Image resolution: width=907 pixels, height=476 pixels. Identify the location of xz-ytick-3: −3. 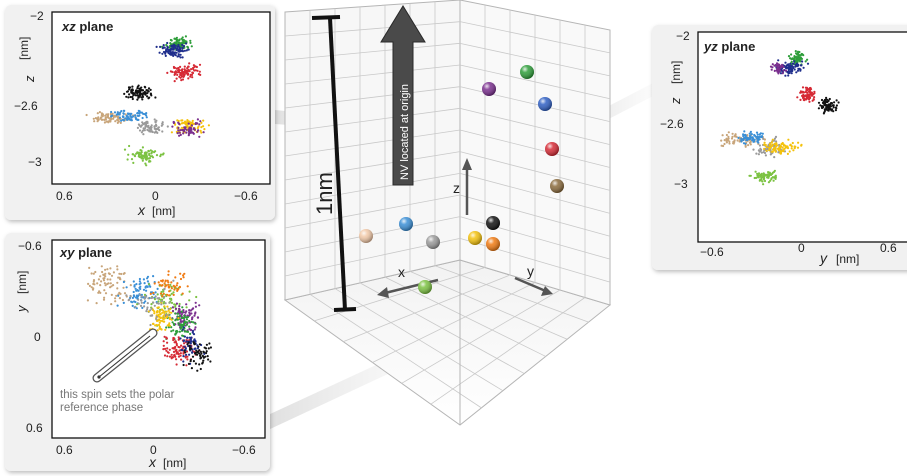
(35, 162).